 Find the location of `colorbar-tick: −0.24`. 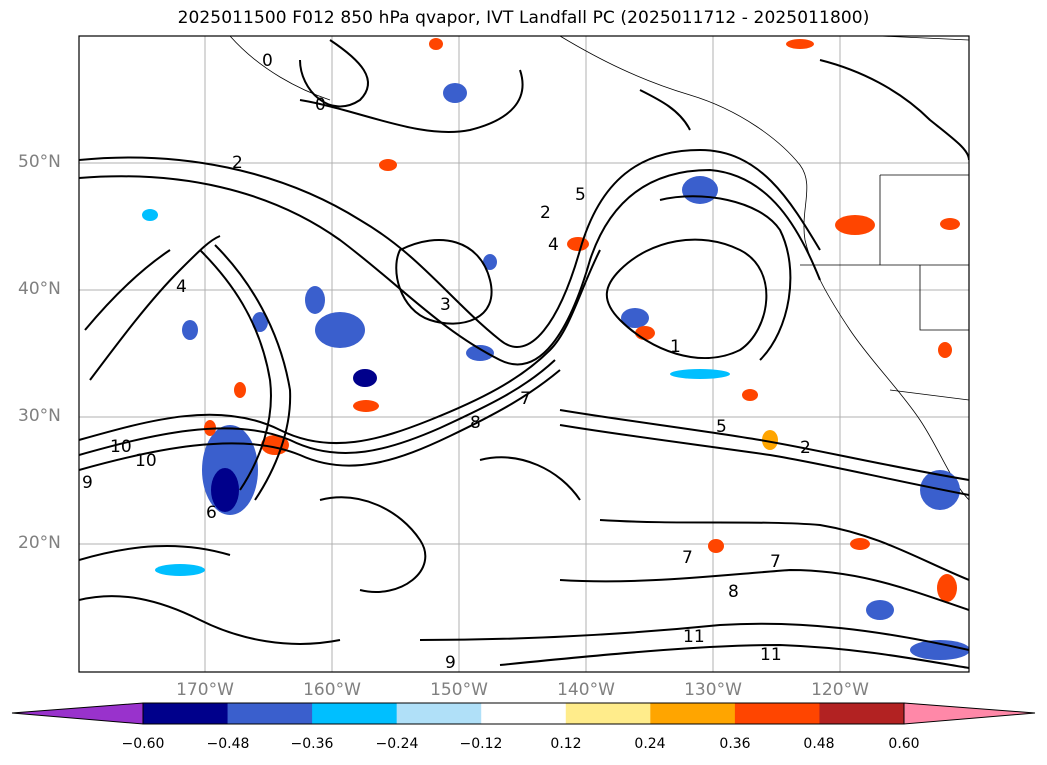

colorbar-tick: −0.24 is located at coordinates (397, 744).